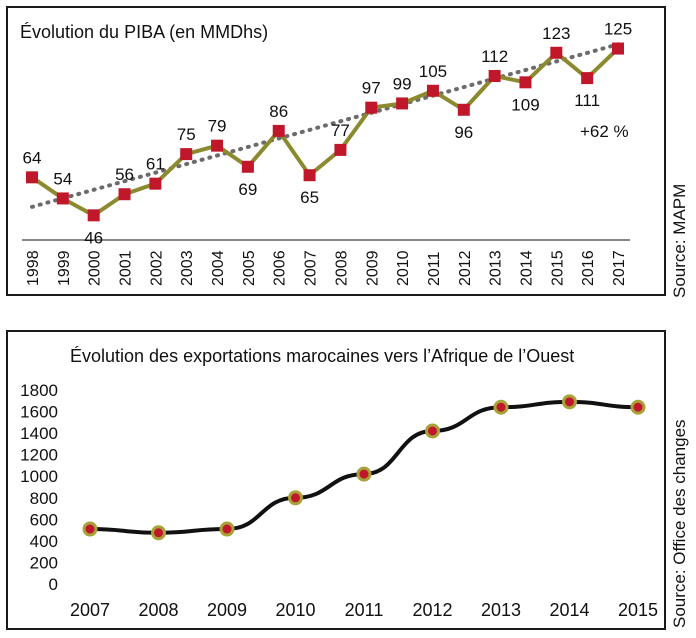 The height and width of the screenshot is (638, 696). Describe the element at coordinates (44, 498) in the screenshot. I see `exports-y-tick-label: 800` at that location.